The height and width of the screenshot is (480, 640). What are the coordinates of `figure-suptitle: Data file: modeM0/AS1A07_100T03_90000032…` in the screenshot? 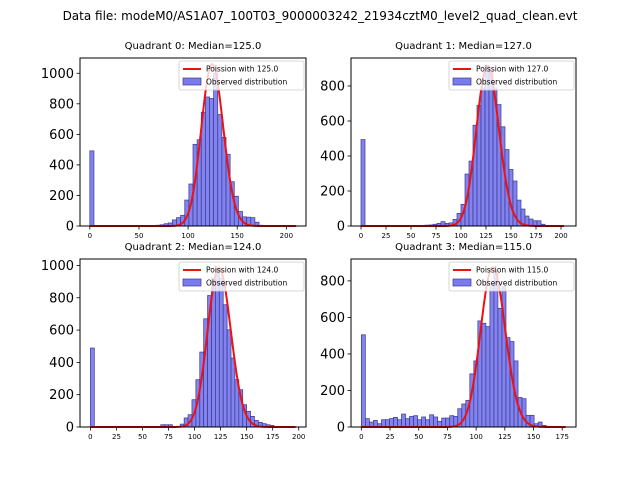 It's located at (320, 16).